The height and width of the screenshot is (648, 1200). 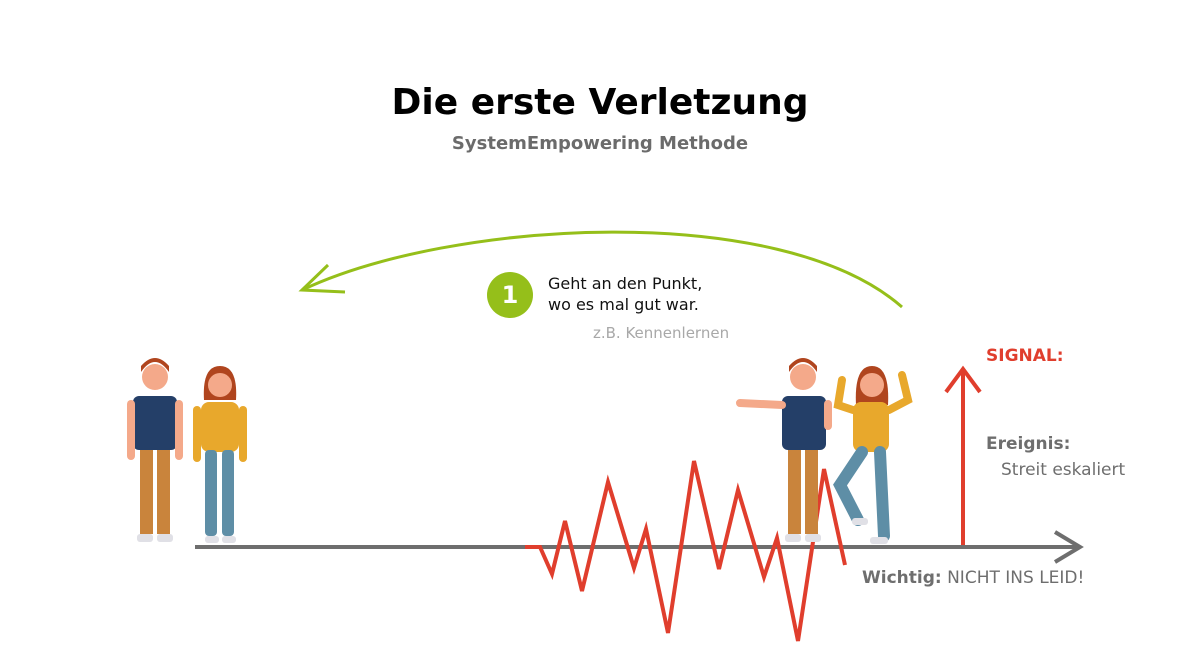 What do you see at coordinates (784, 450) in the screenshot?
I see `man-figure-right` at bounding box center [784, 450].